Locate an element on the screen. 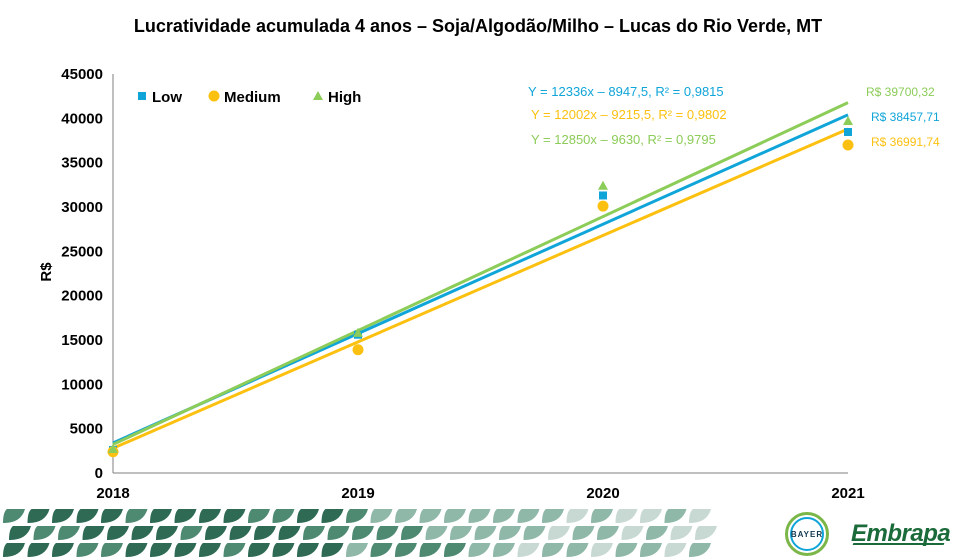  embrapa-logo: Embrapa is located at coordinates (901, 533).